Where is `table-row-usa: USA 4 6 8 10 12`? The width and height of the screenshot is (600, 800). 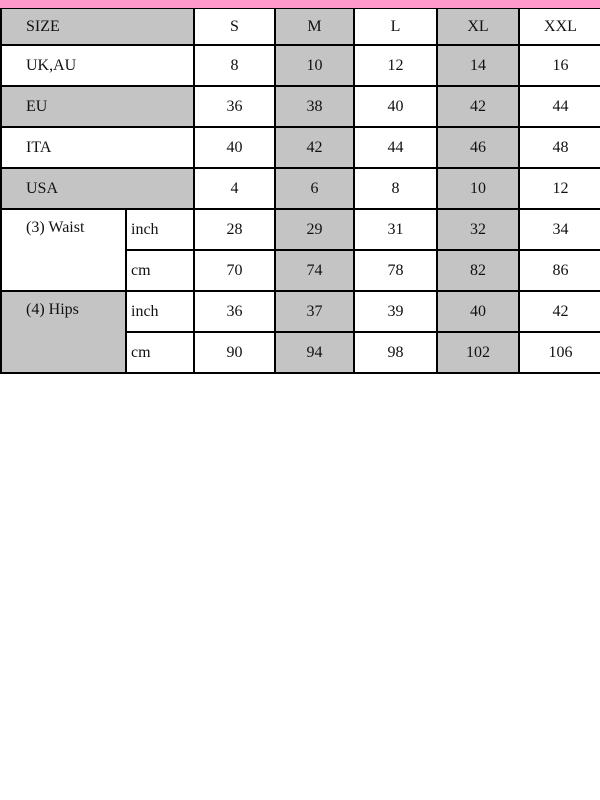 table-row-usa: USA 4 6 8 10 12 is located at coordinates (300, 188).